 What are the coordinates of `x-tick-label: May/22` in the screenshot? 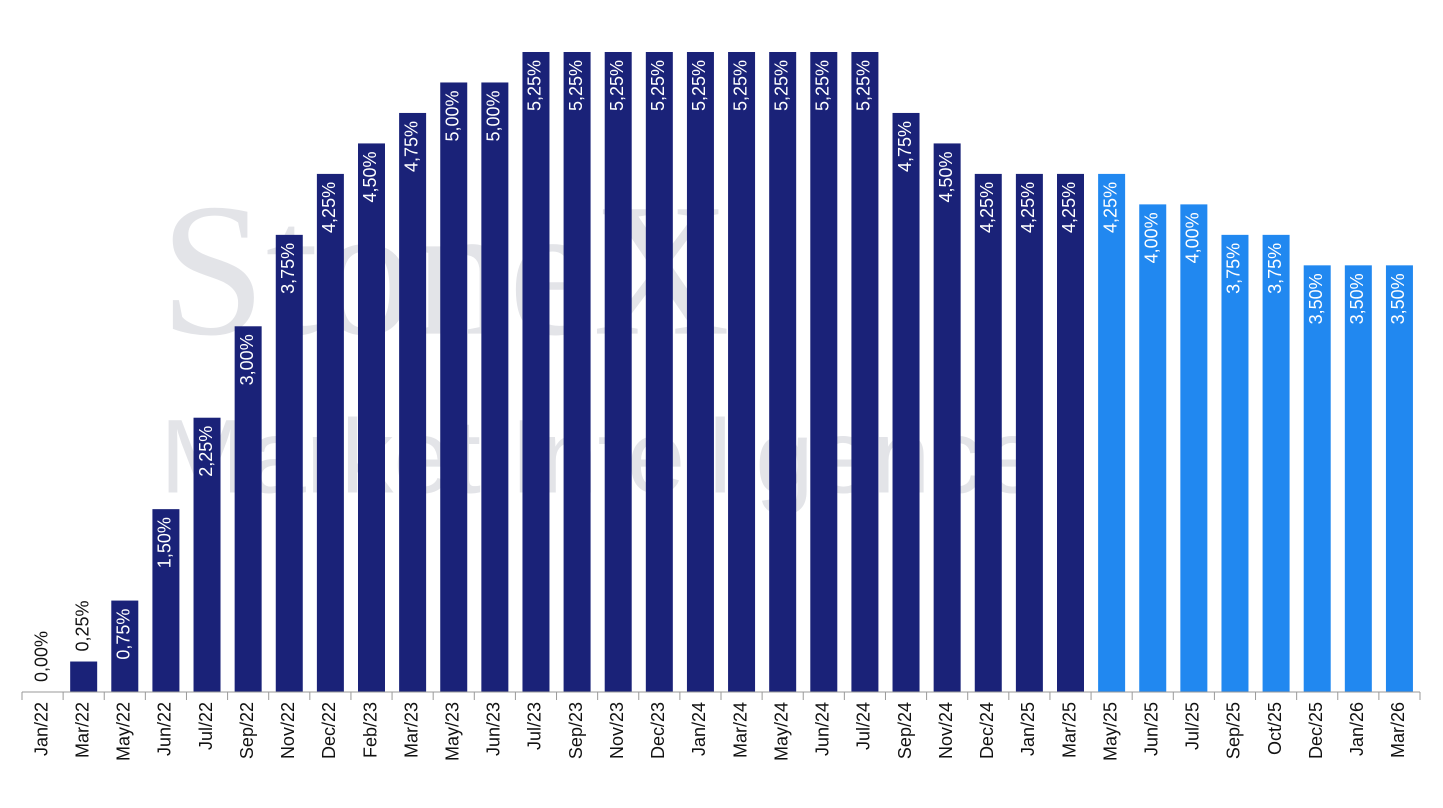 It's located at (124, 731).